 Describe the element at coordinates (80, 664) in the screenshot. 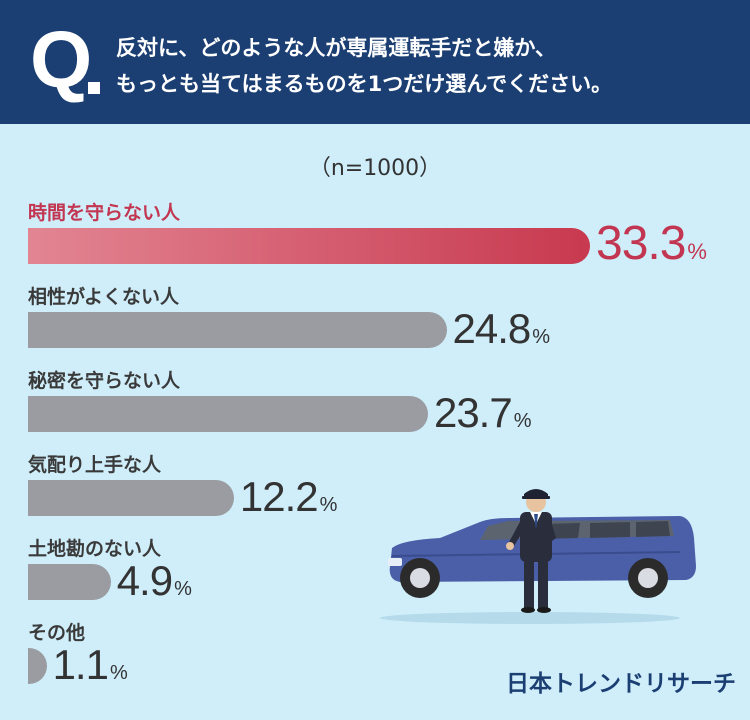

I see `value-number: 1.1` at that location.